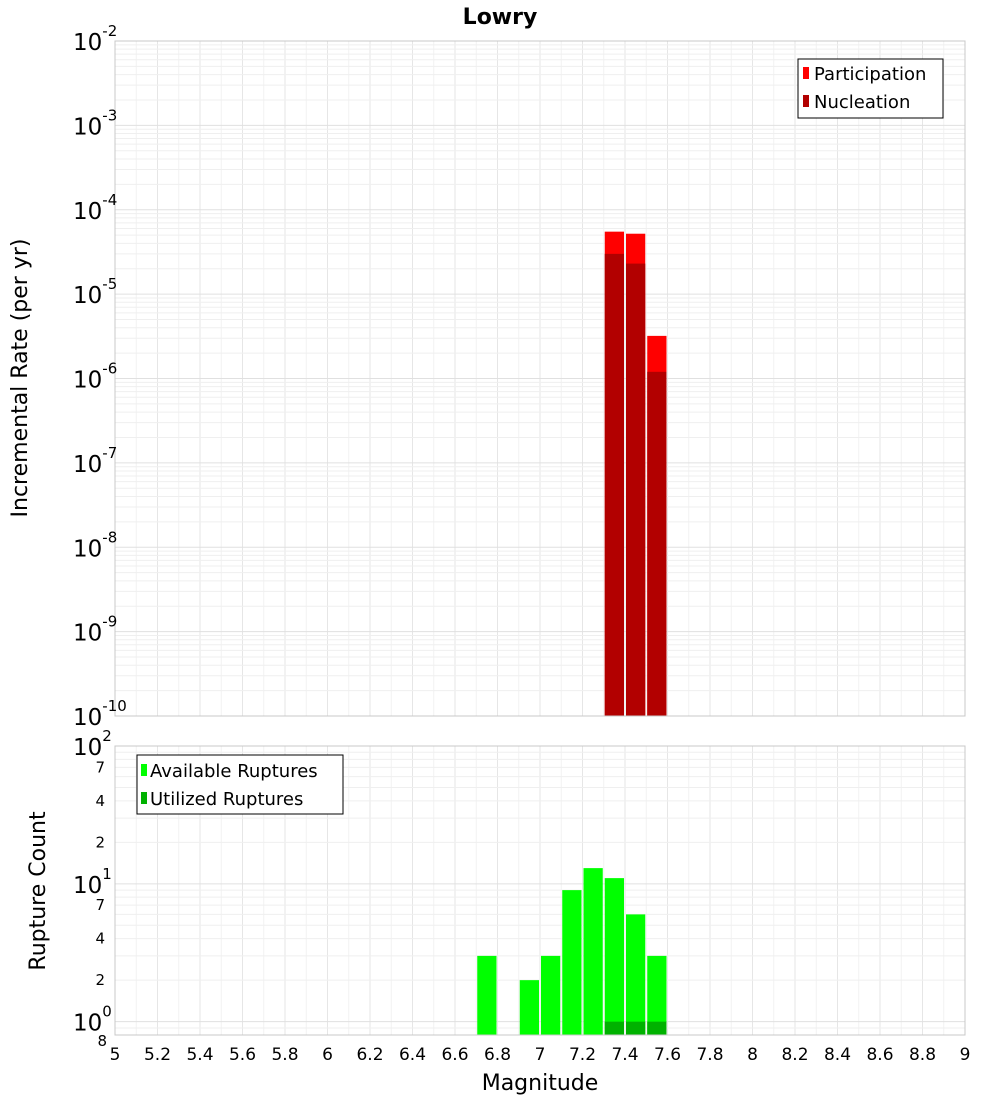 This screenshot has height=1100, width=1000. What do you see at coordinates (540, 1083) in the screenshot?
I see `x-axis-label: Magnitude` at bounding box center [540, 1083].